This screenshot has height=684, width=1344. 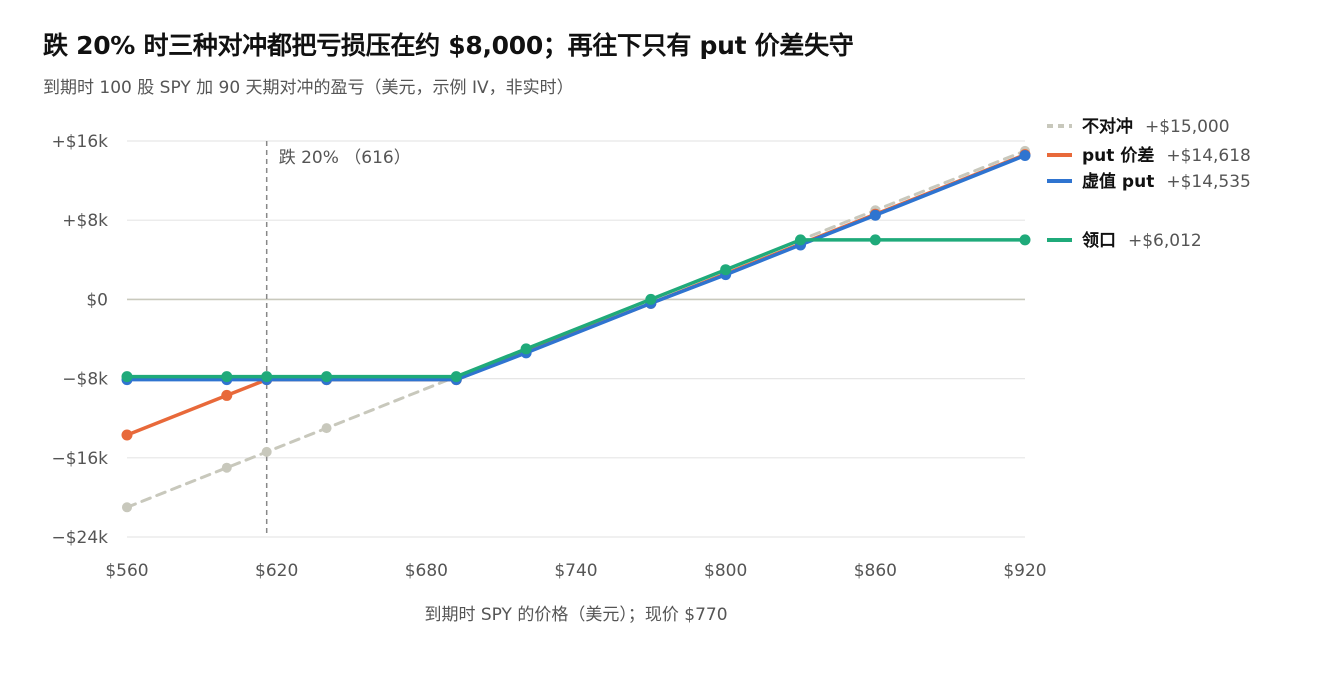 What do you see at coordinates (345, 158) in the screenshot?
I see `annotation-label: 跌 20% （616）` at bounding box center [345, 158].